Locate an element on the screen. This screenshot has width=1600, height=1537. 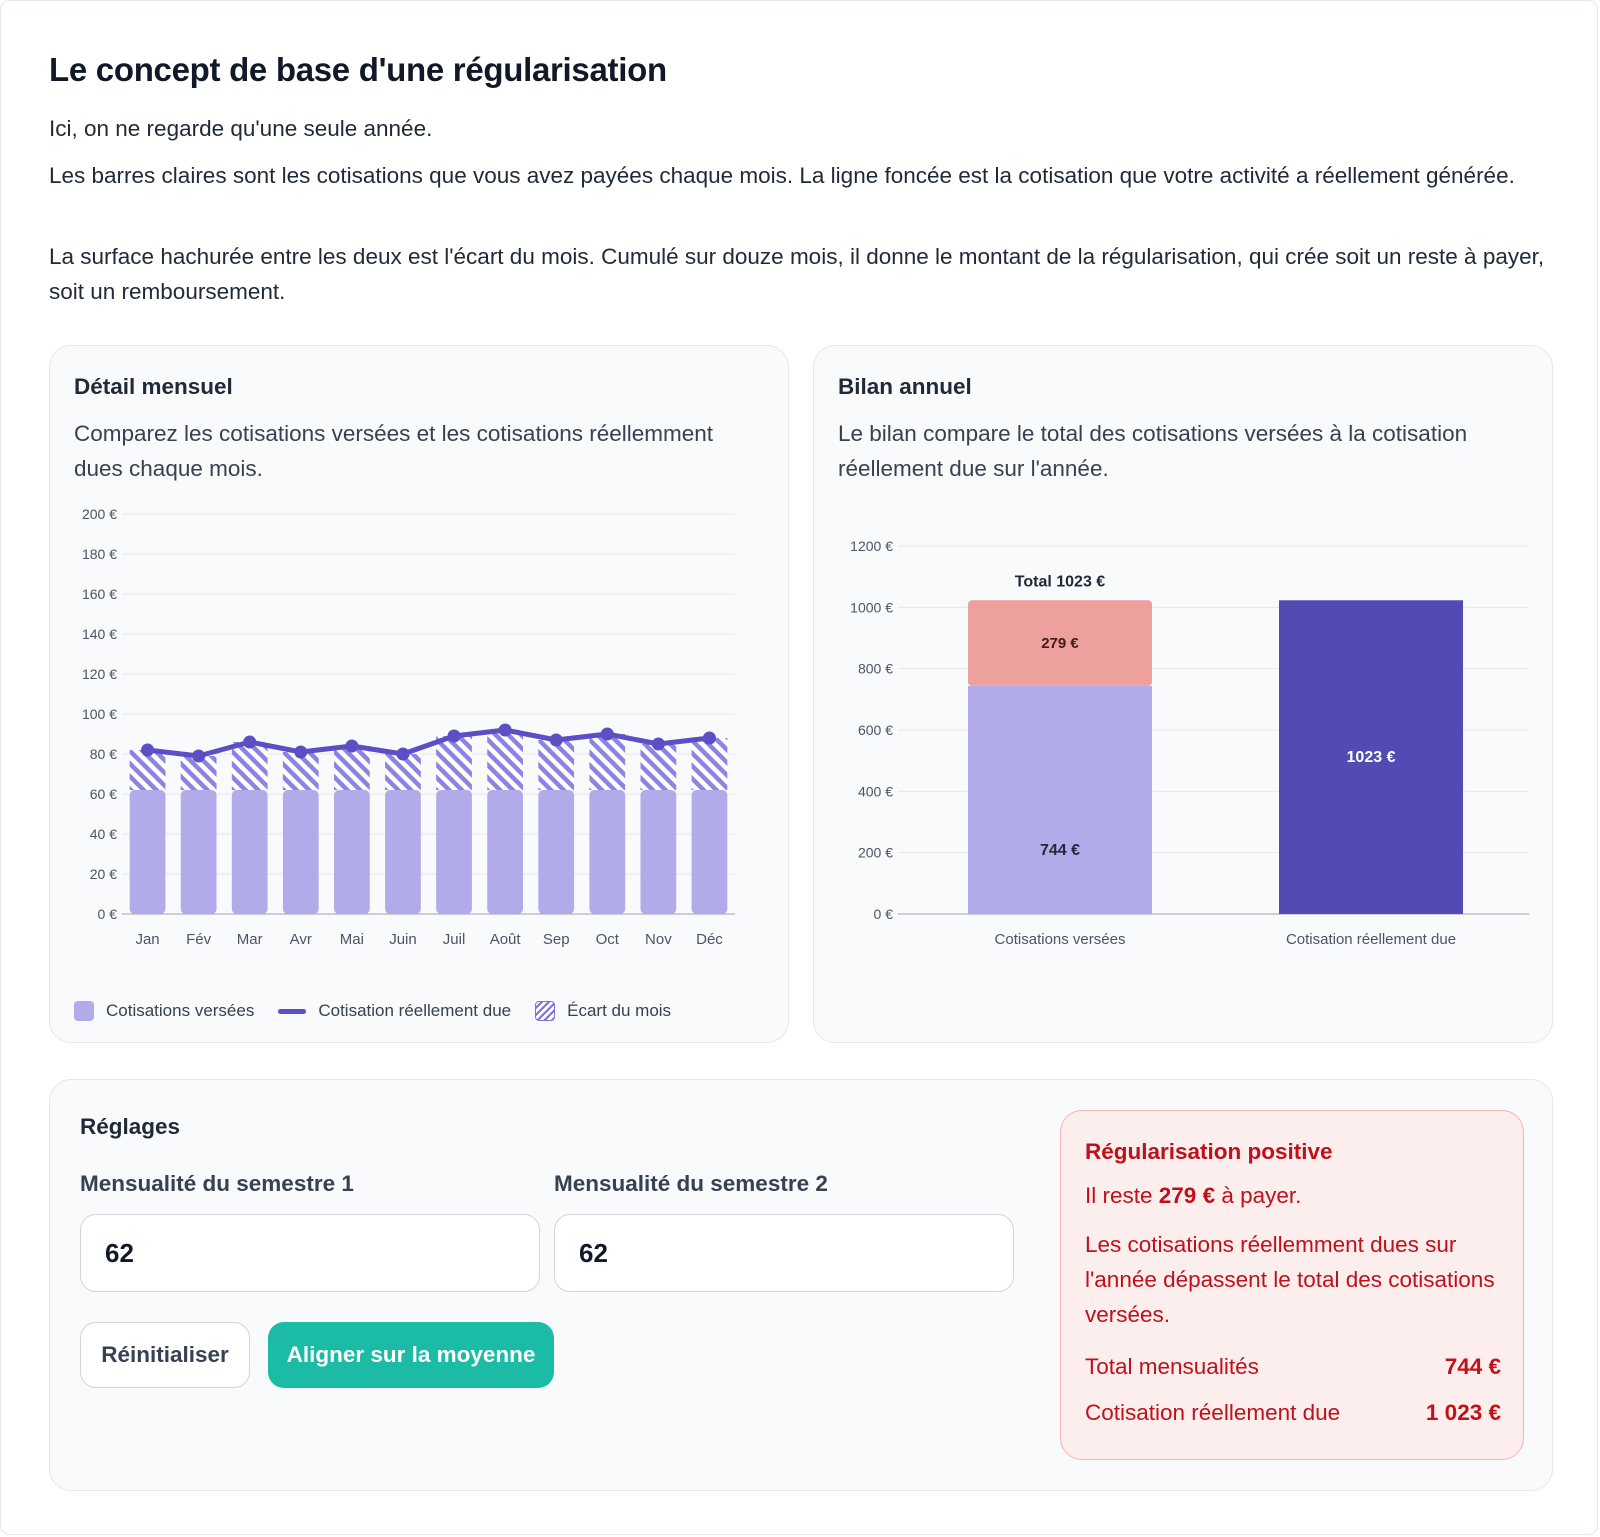
y-tick-label: 100 € is located at coordinates (99, 714).